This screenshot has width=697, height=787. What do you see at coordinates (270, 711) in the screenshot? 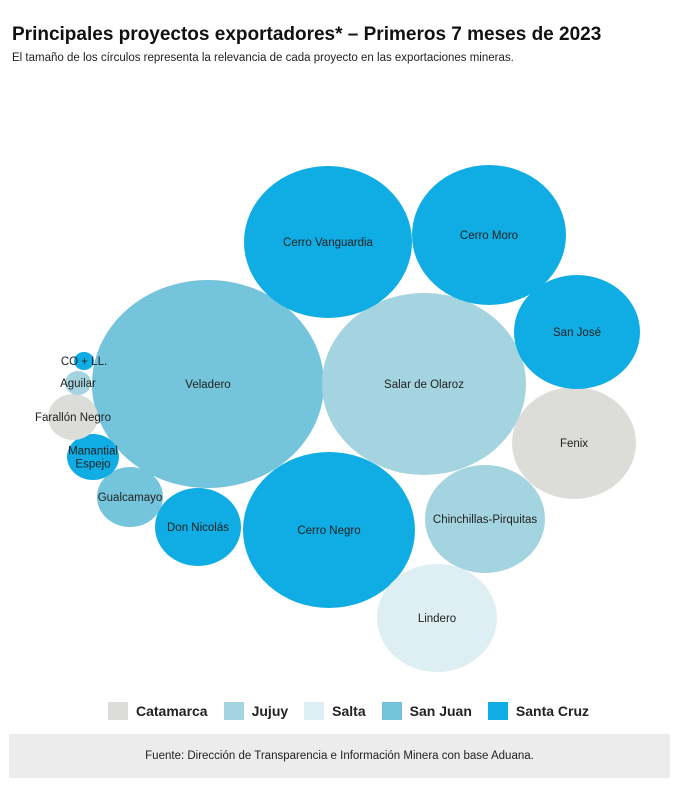
I see `legend-label-jujuy: Jujuy` at bounding box center [270, 711].